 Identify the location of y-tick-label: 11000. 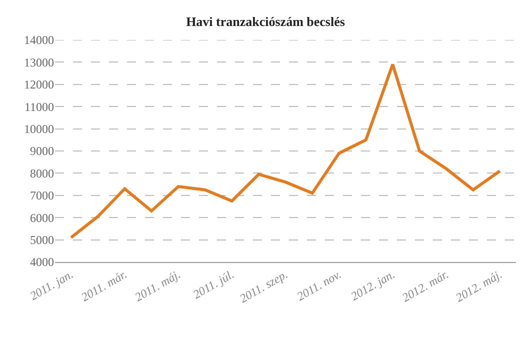
(39, 107).